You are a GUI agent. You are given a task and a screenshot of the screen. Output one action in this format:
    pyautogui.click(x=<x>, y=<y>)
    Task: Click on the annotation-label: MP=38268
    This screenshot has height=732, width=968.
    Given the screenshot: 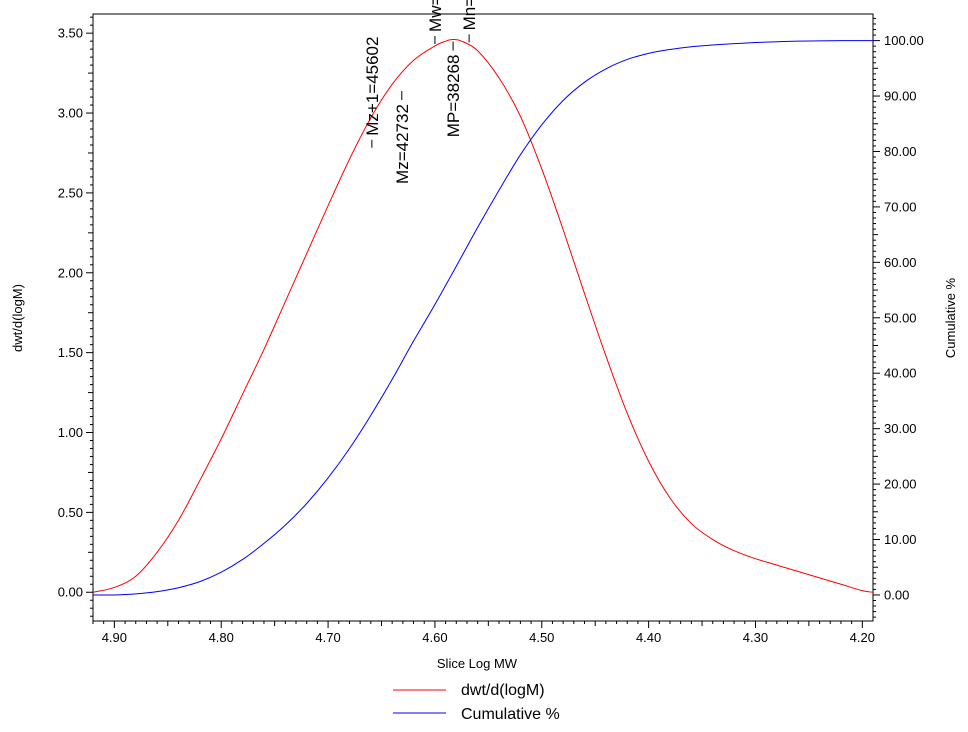 What is the action you would take?
    pyautogui.click(x=453, y=96)
    